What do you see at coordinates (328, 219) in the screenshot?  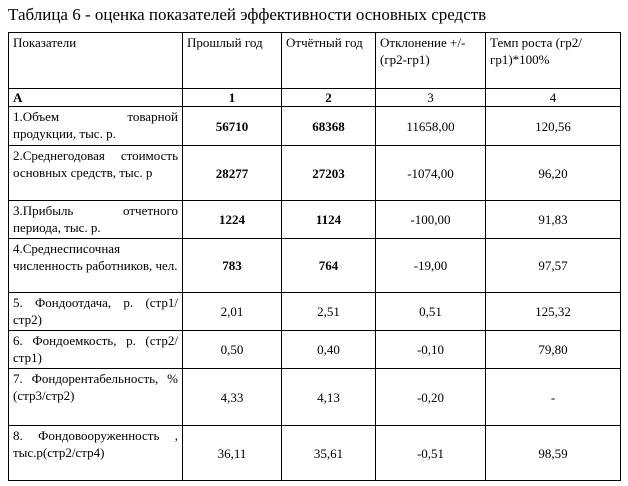 I see `table-cell: 1124` at bounding box center [328, 219].